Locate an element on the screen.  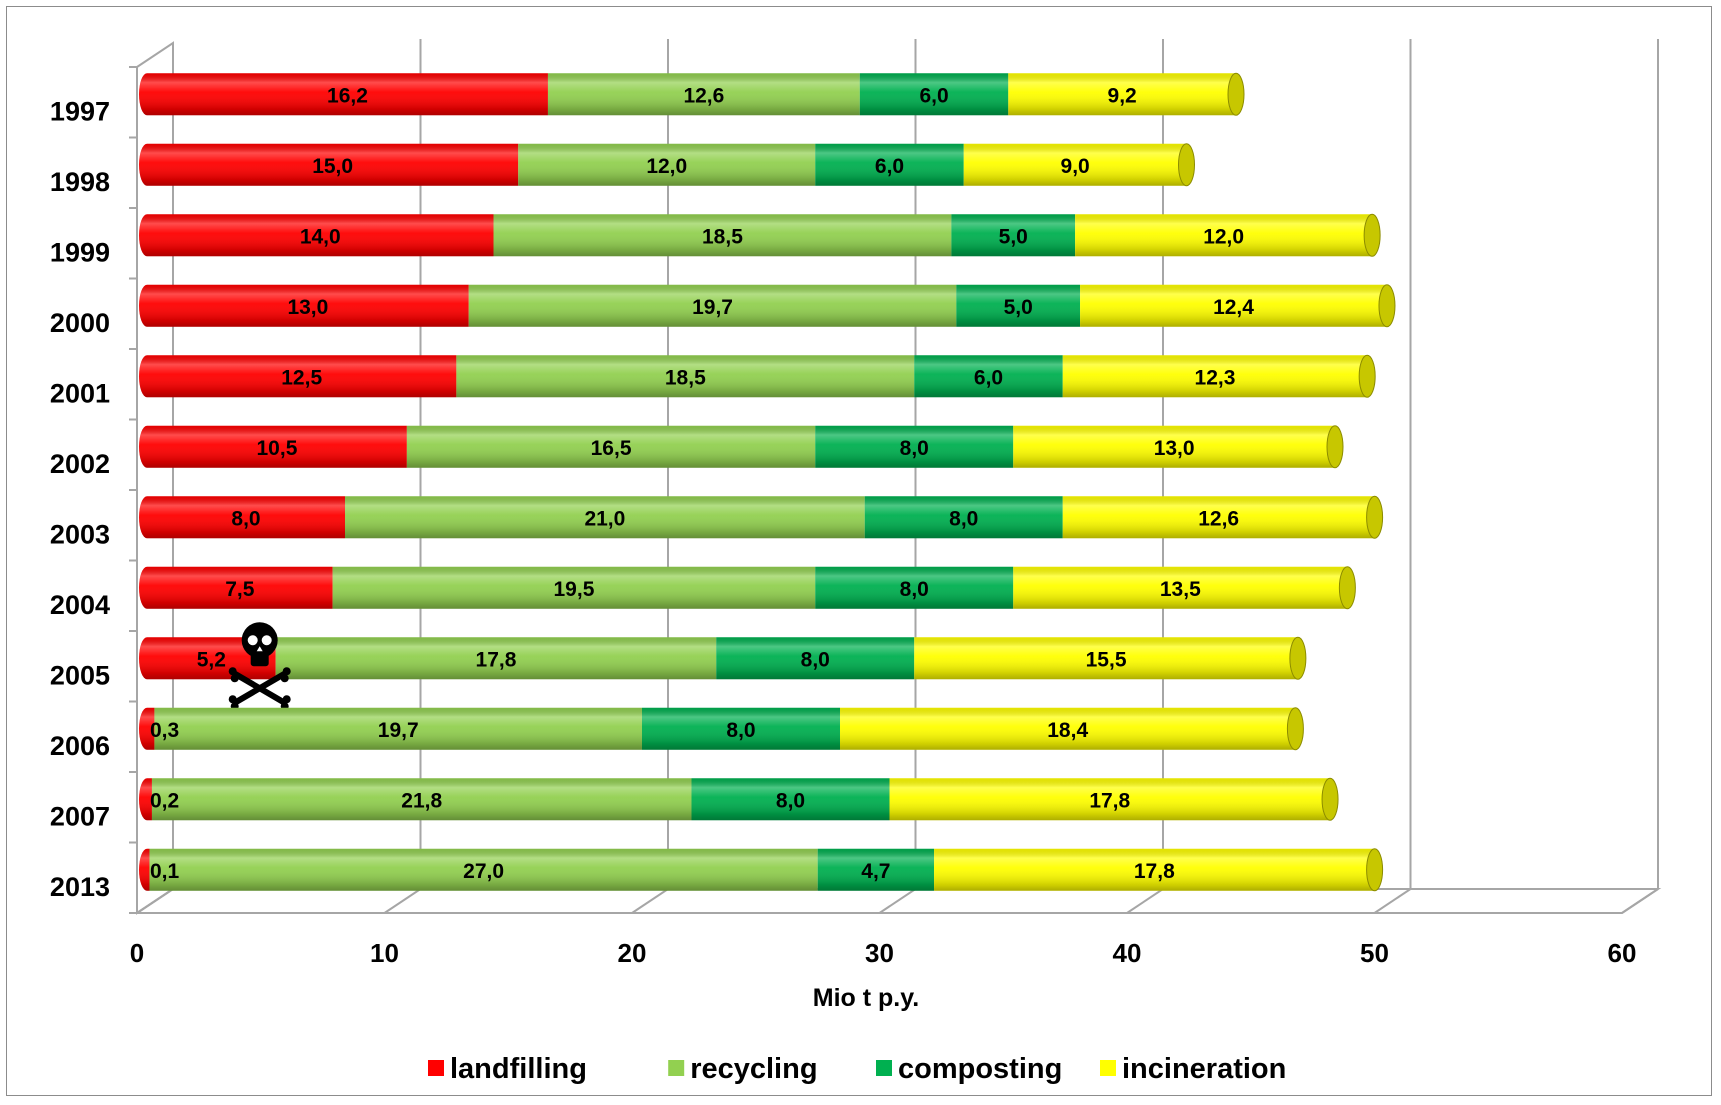
data-label-incineration: 12,6 is located at coordinates (1218, 518).